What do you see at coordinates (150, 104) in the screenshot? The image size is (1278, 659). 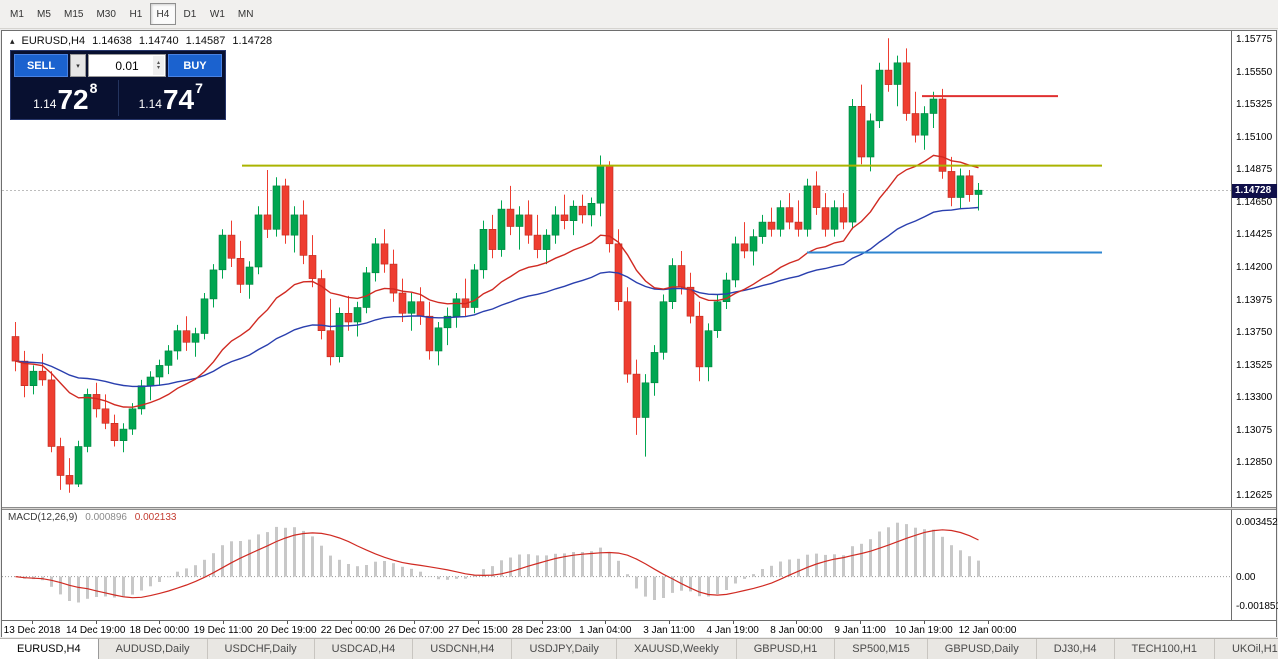 I see `buy-price-prefix: 1.14` at bounding box center [150, 104].